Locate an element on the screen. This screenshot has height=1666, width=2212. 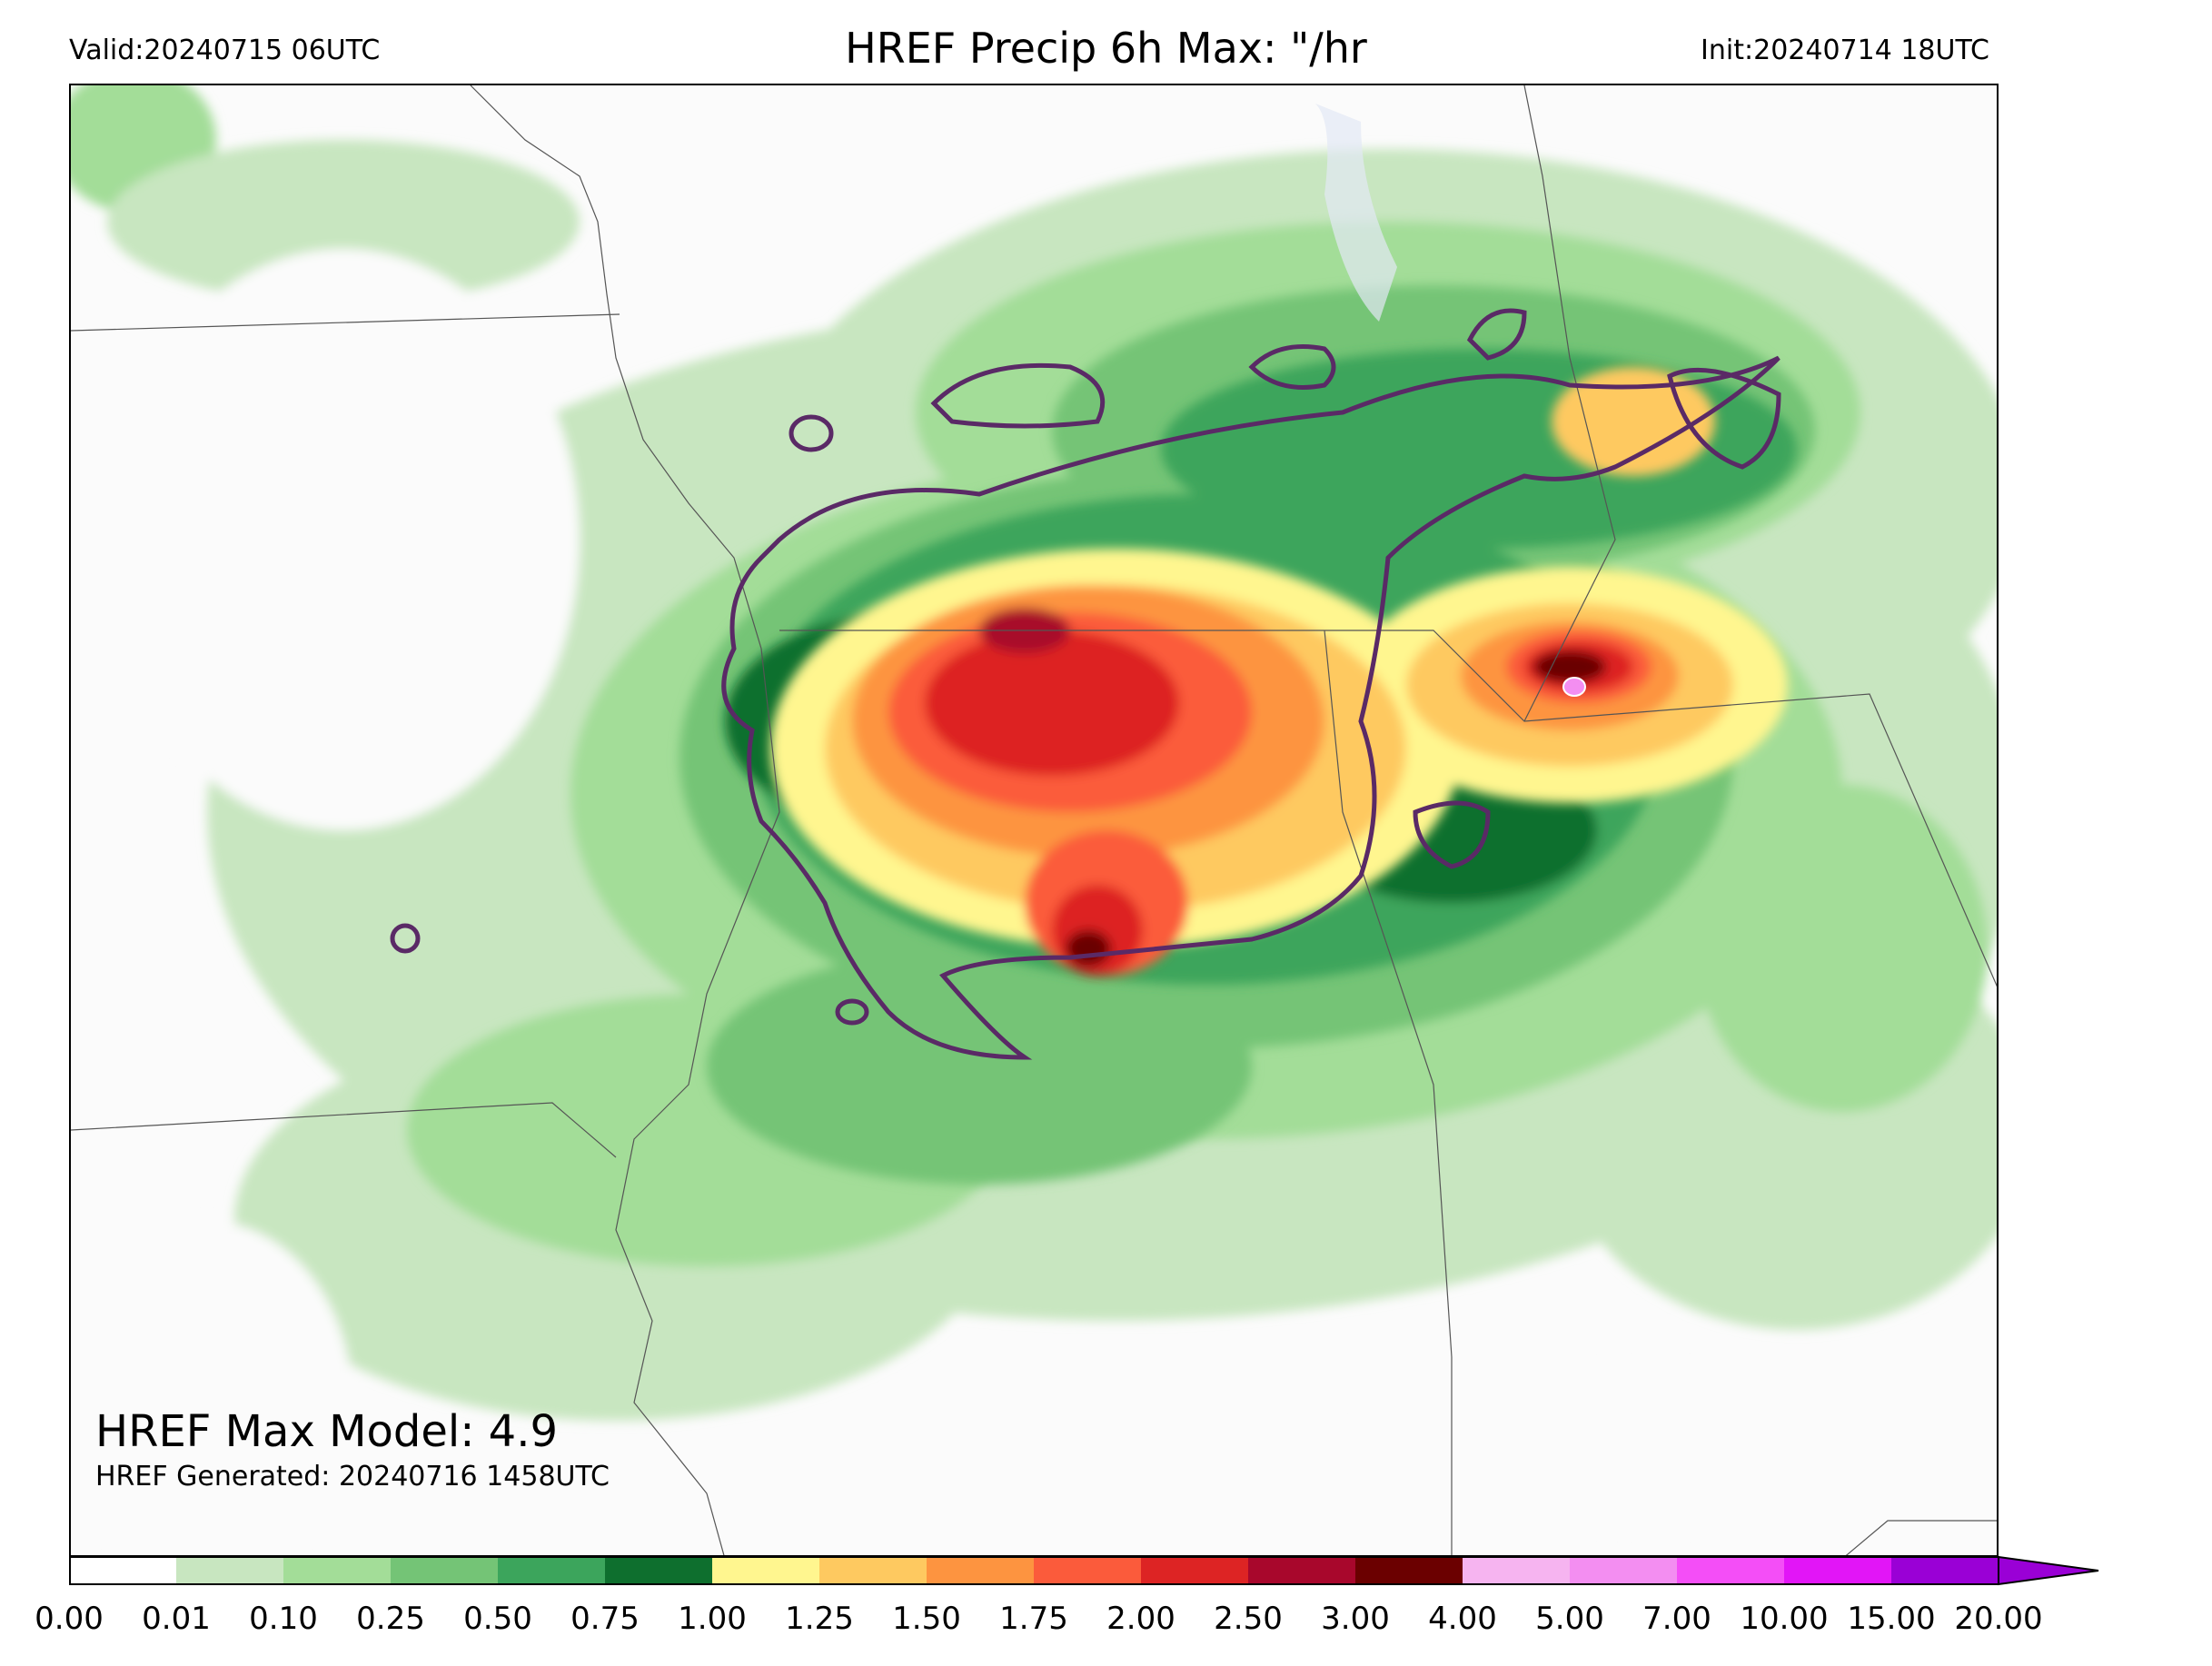
colorbar-tick-label: 0.75 is located at coordinates (605, 1619).